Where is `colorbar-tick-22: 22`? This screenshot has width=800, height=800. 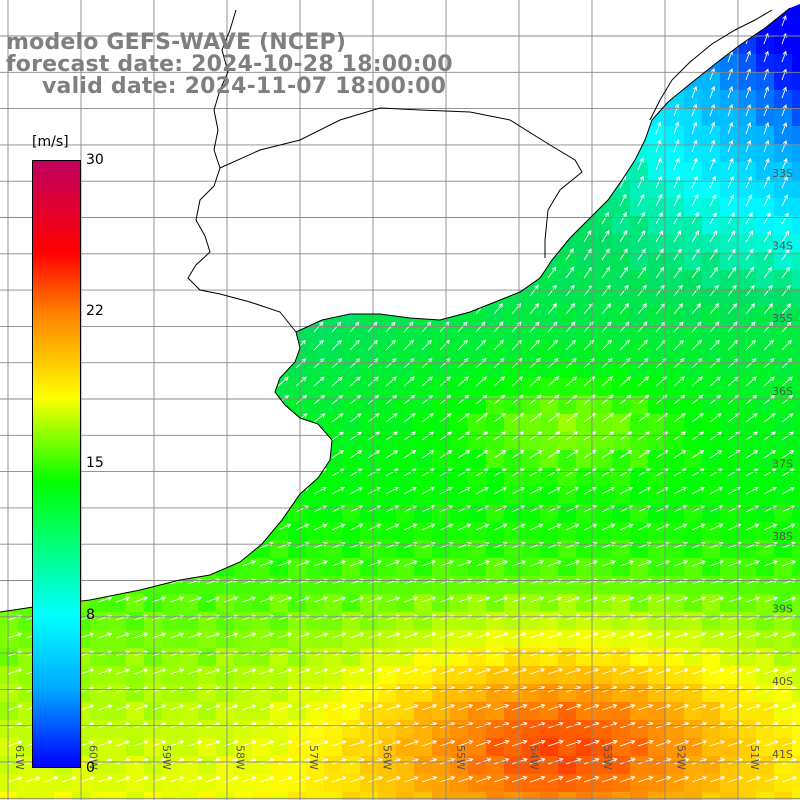 colorbar-tick-22: 22 is located at coordinates (95, 311).